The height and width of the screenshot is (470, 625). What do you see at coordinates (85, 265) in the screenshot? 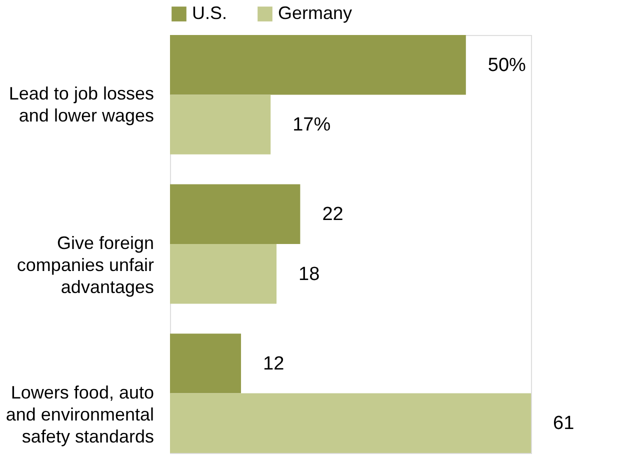
I see `y-tick-label: Give foreign companies unfair advantages` at bounding box center [85, 265].